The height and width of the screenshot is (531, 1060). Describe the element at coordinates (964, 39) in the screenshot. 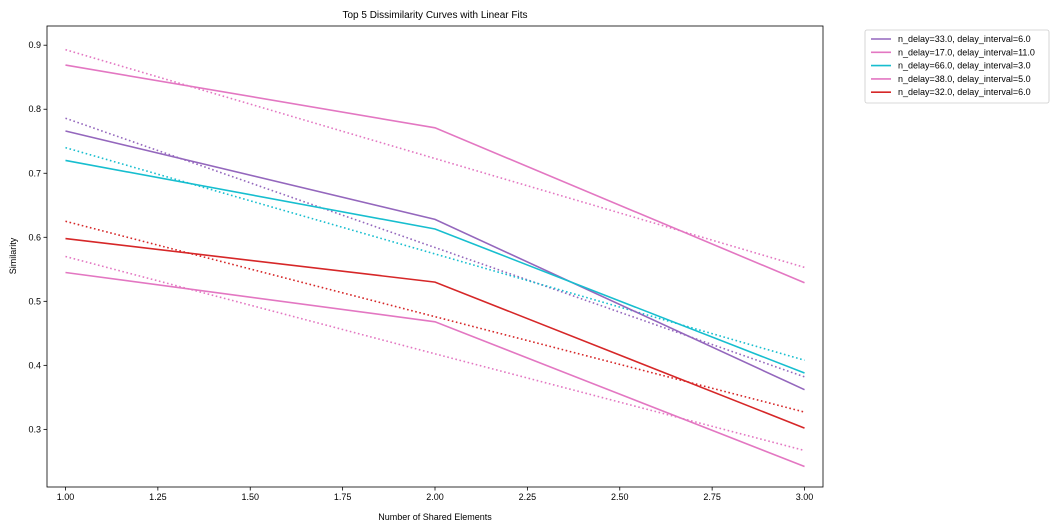

I see `legend-label: n_delay=33.0, delay_interval=6.0` at that location.